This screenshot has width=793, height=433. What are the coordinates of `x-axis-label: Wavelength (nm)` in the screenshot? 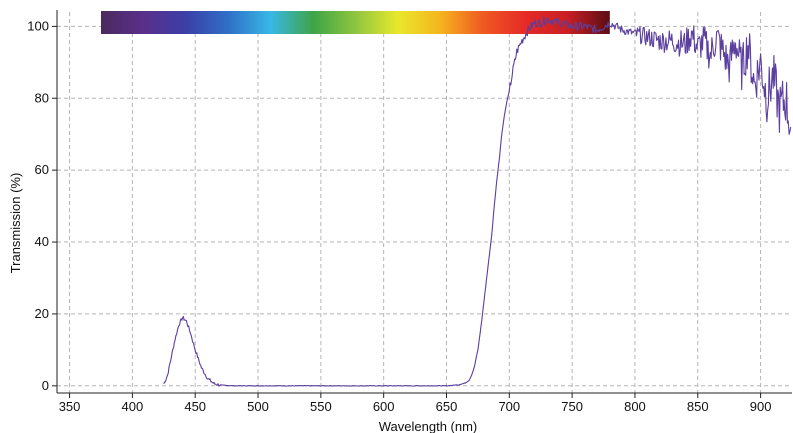 It's located at (428, 426).